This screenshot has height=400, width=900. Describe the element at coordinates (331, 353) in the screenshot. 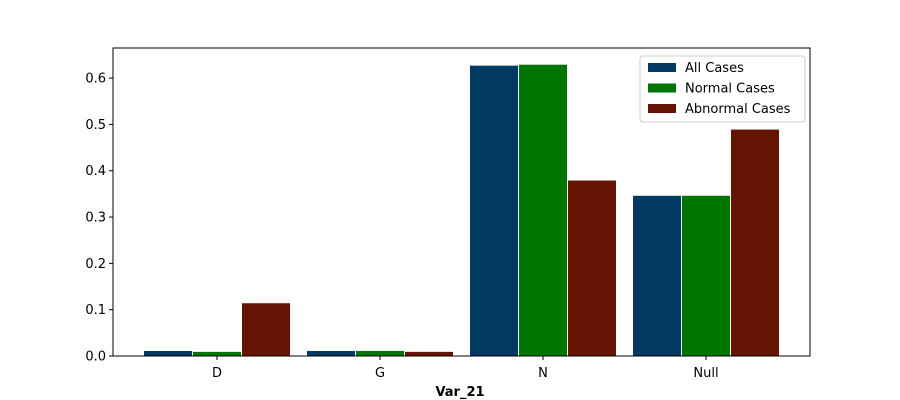

I see `bar-all-cases-g` at that location.